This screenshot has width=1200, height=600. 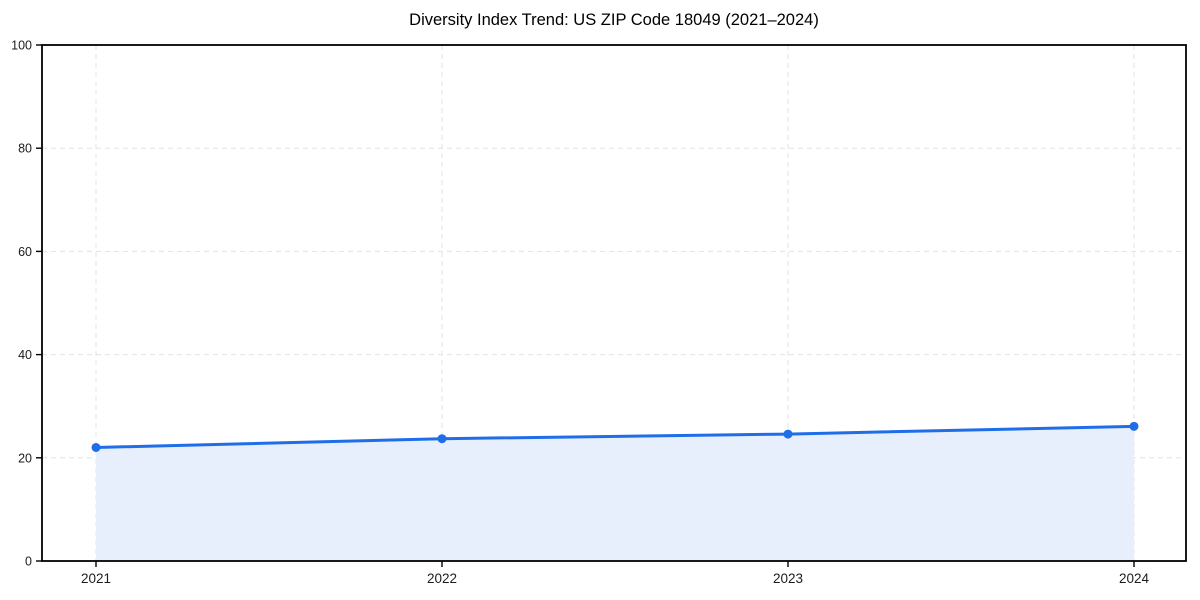 I want to click on y-tick-label: 100, so click(x=21, y=46).